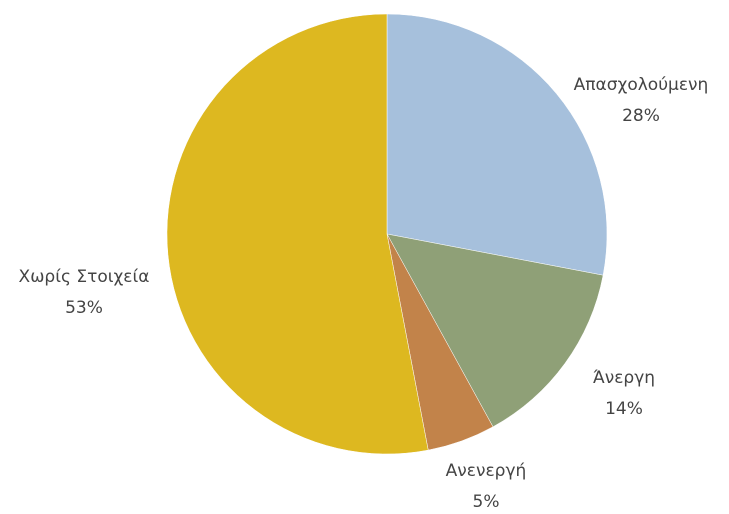 This screenshot has height=514, width=729. Describe the element at coordinates (486, 471) in the screenshot. I see `slice-category-label: Ανενεργή` at that location.